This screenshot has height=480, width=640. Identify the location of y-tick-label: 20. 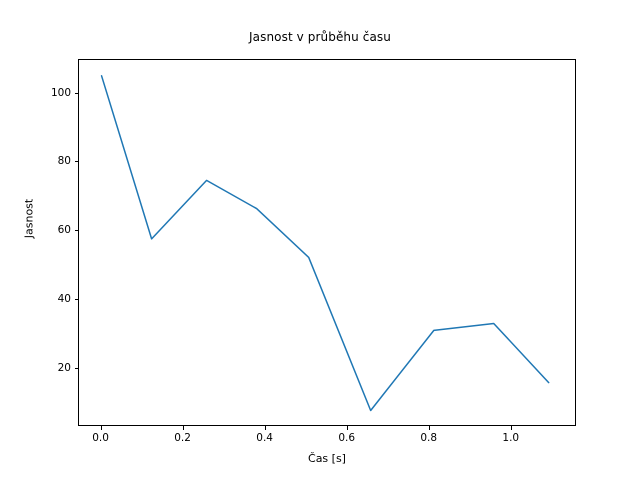
(64, 367).